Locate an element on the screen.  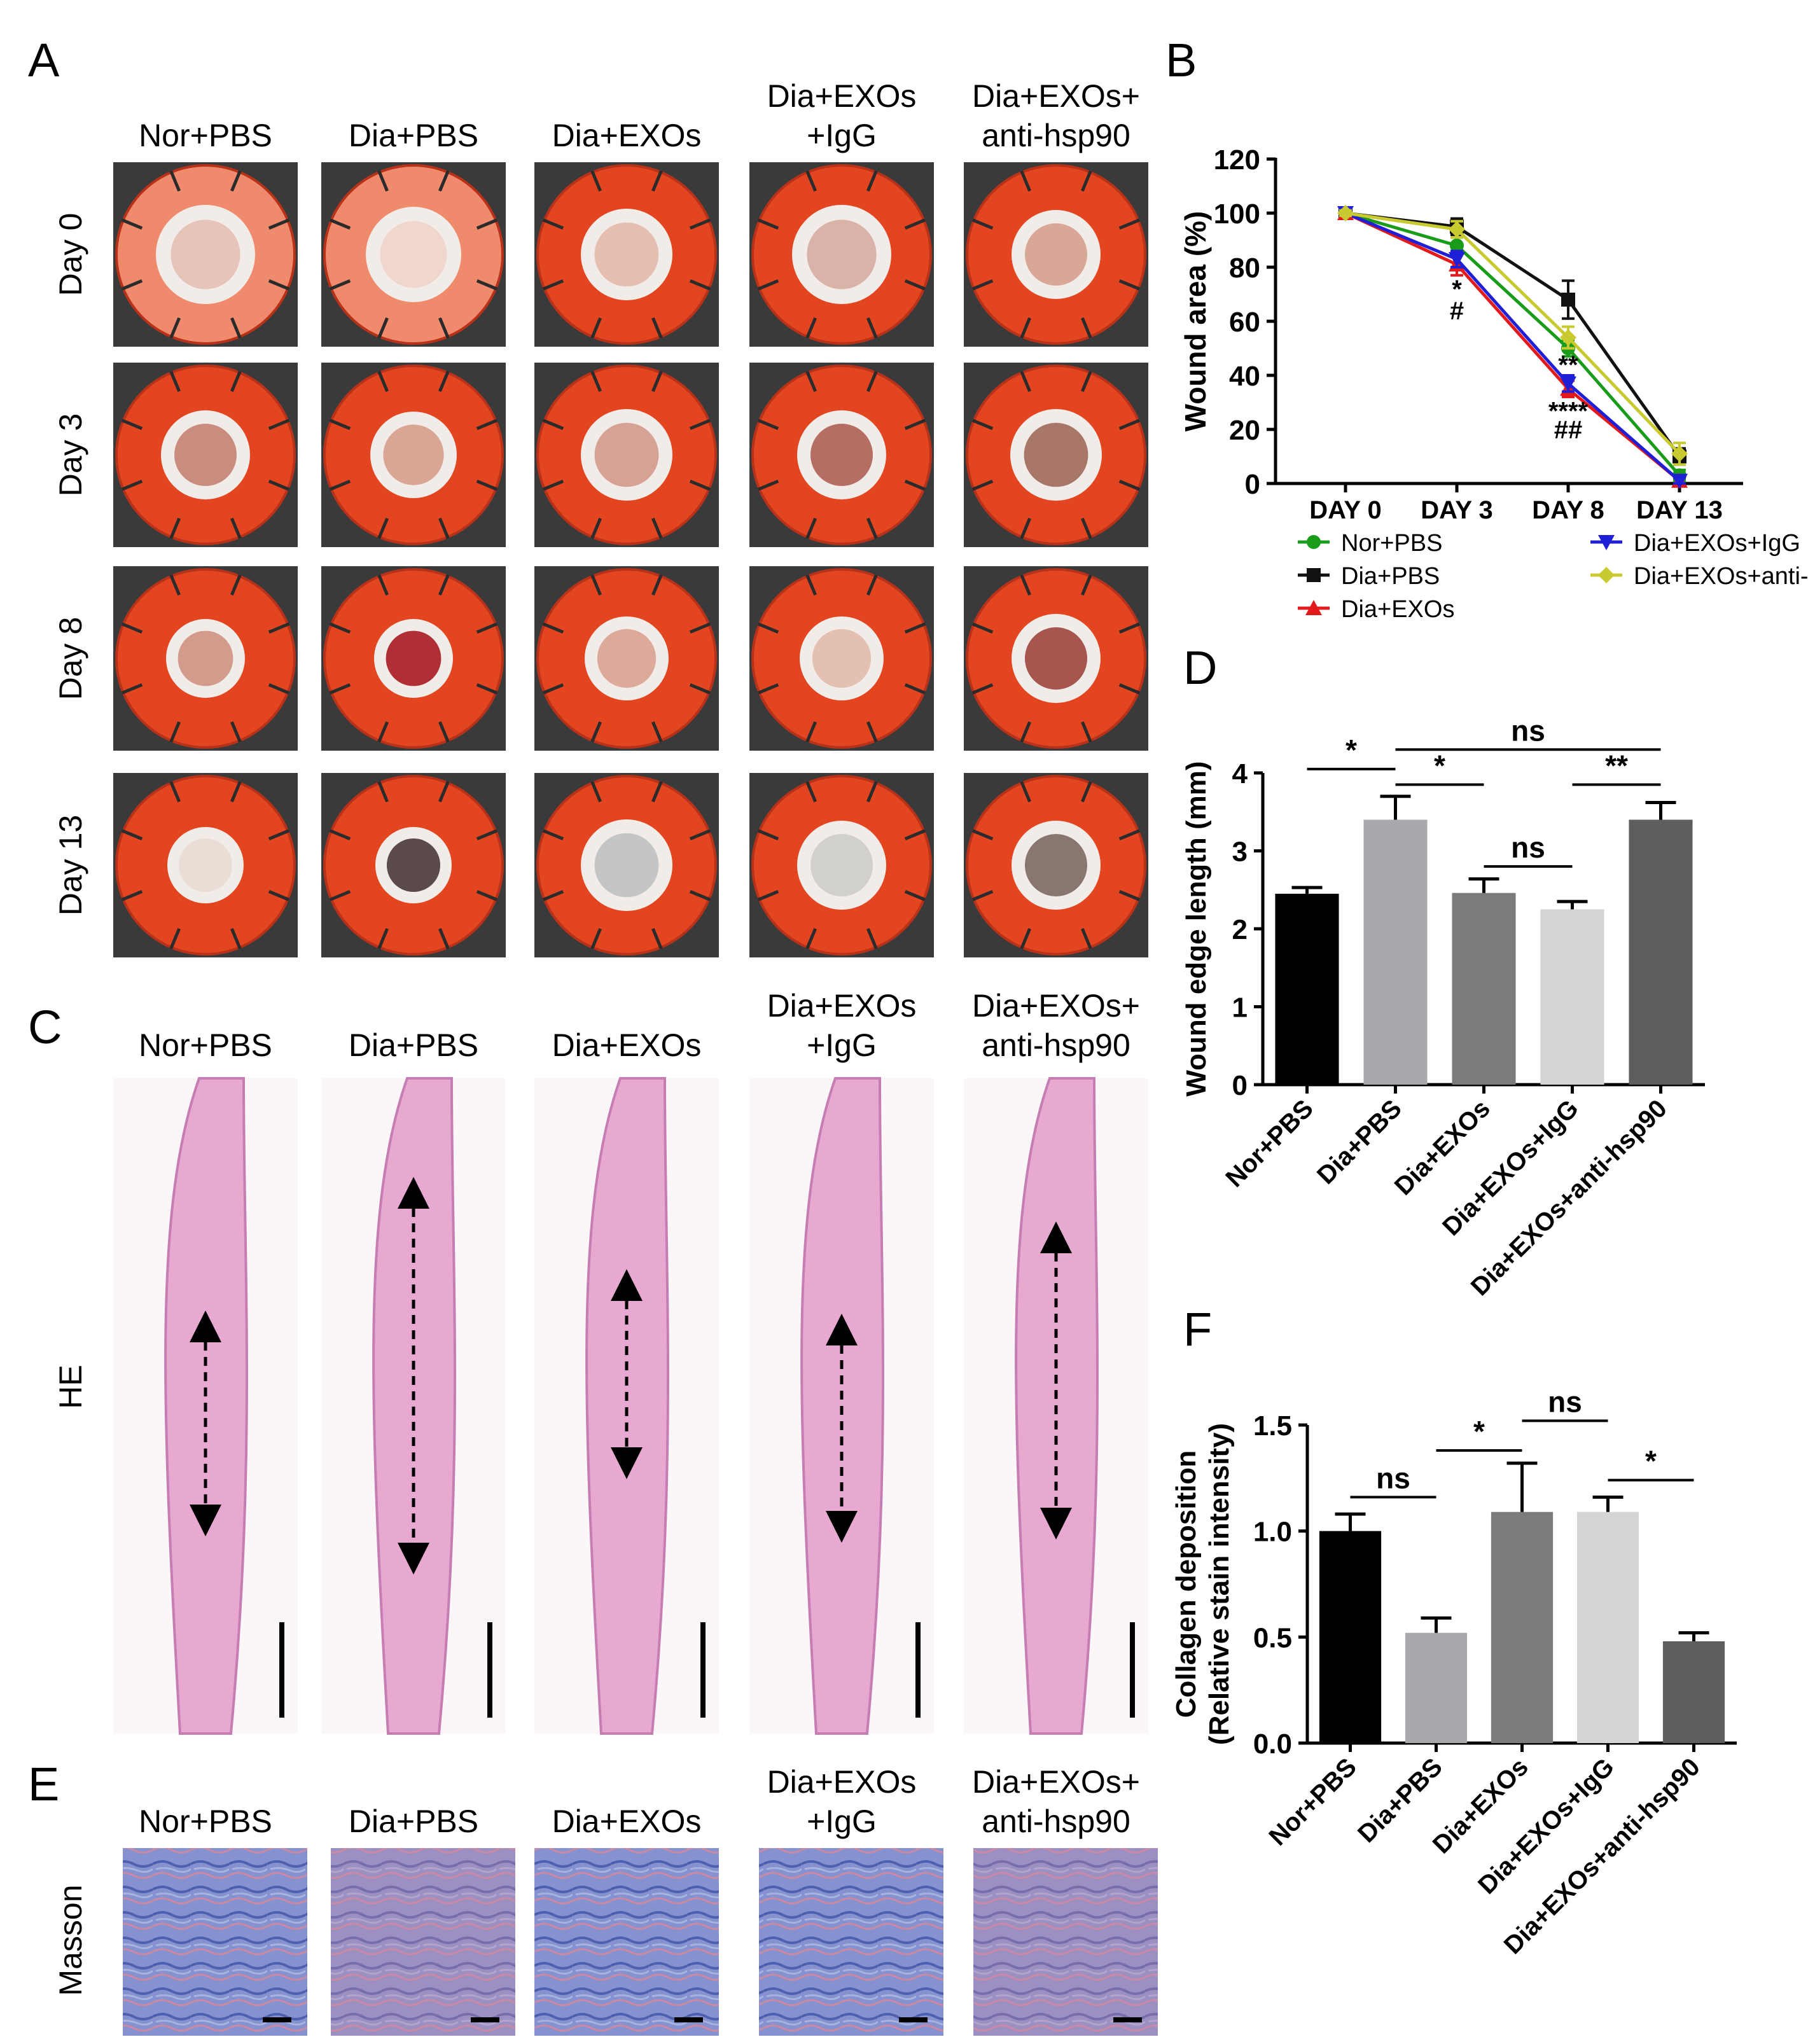
wound-photo-r2-c4 is located at coordinates (841, 455).